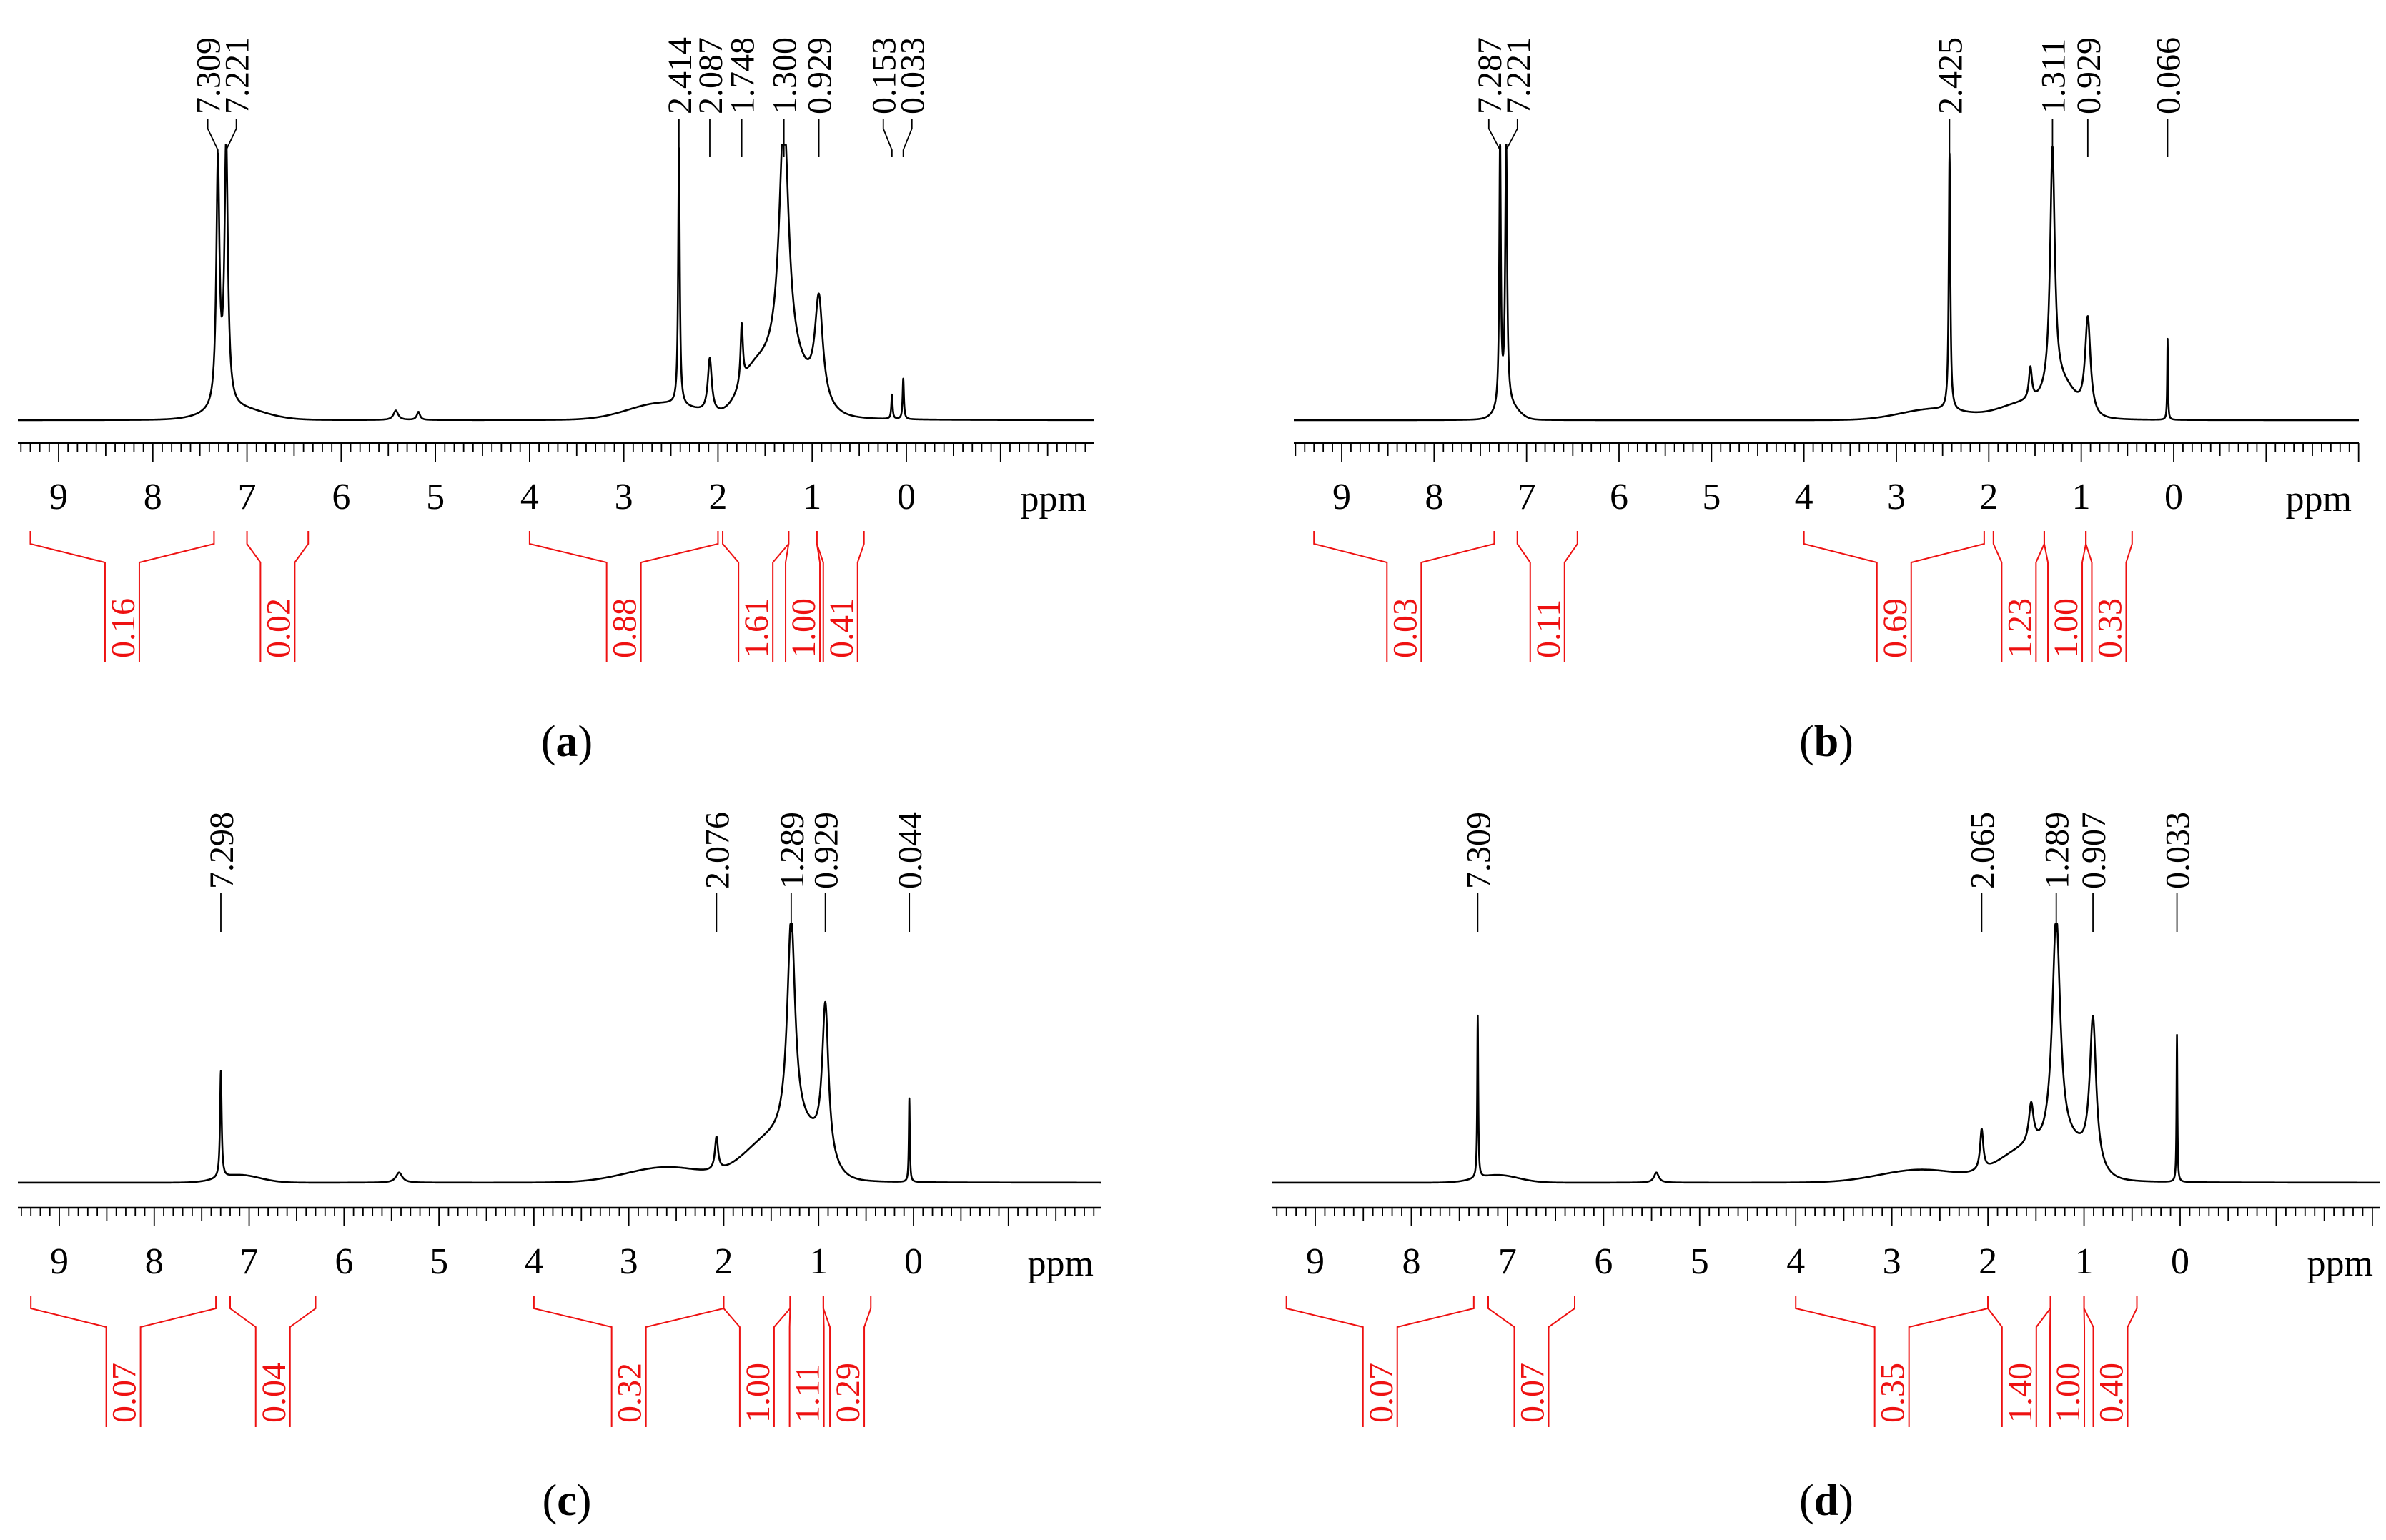 The height and width of the screenshot is (1540, 2386). I want to click on tick-label-b-9: 9, so click(1341, 497).